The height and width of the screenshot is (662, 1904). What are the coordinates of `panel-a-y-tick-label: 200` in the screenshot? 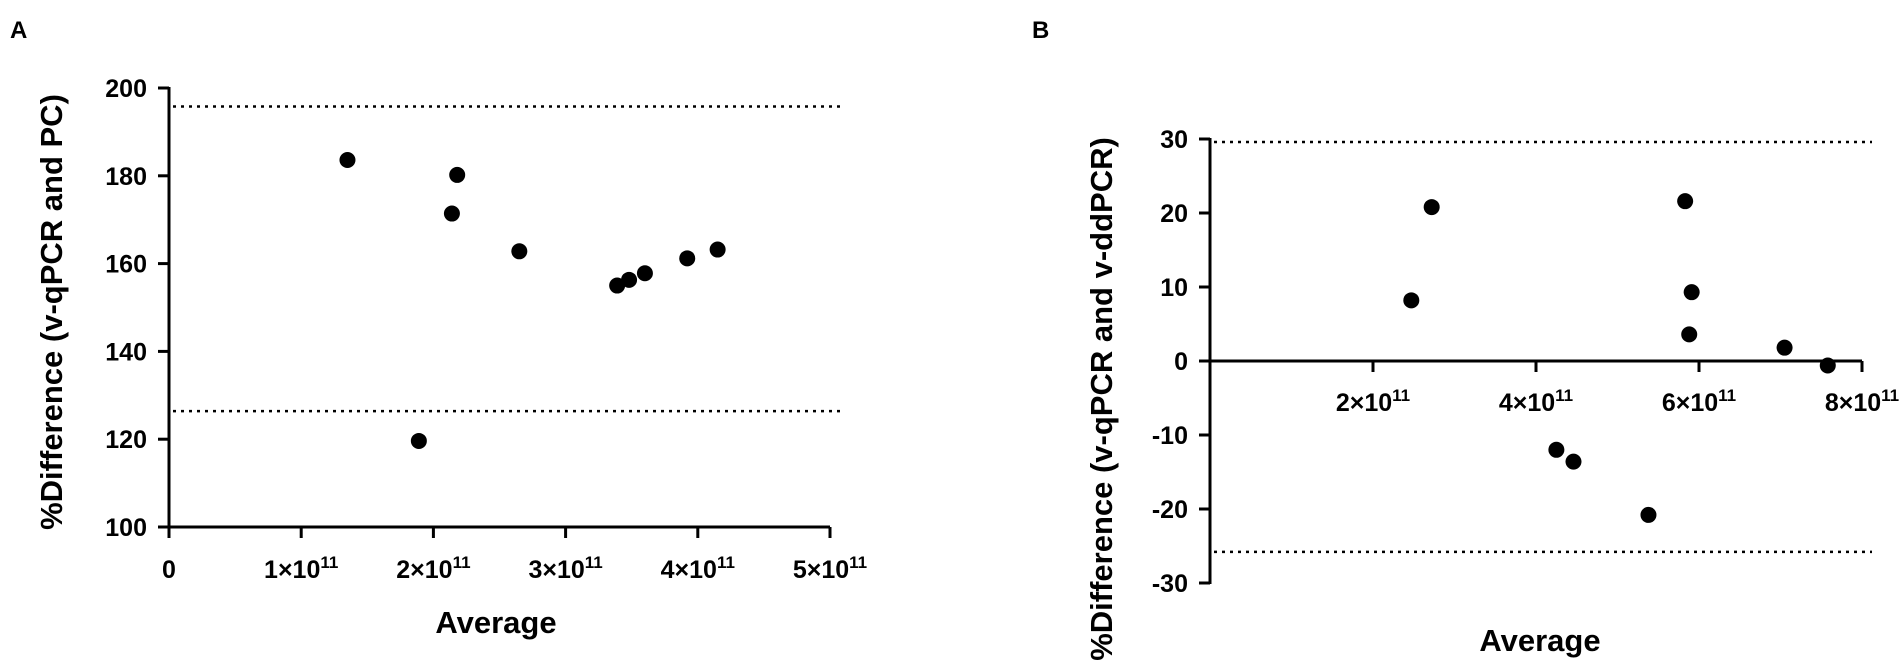 It's located at (126, 89).